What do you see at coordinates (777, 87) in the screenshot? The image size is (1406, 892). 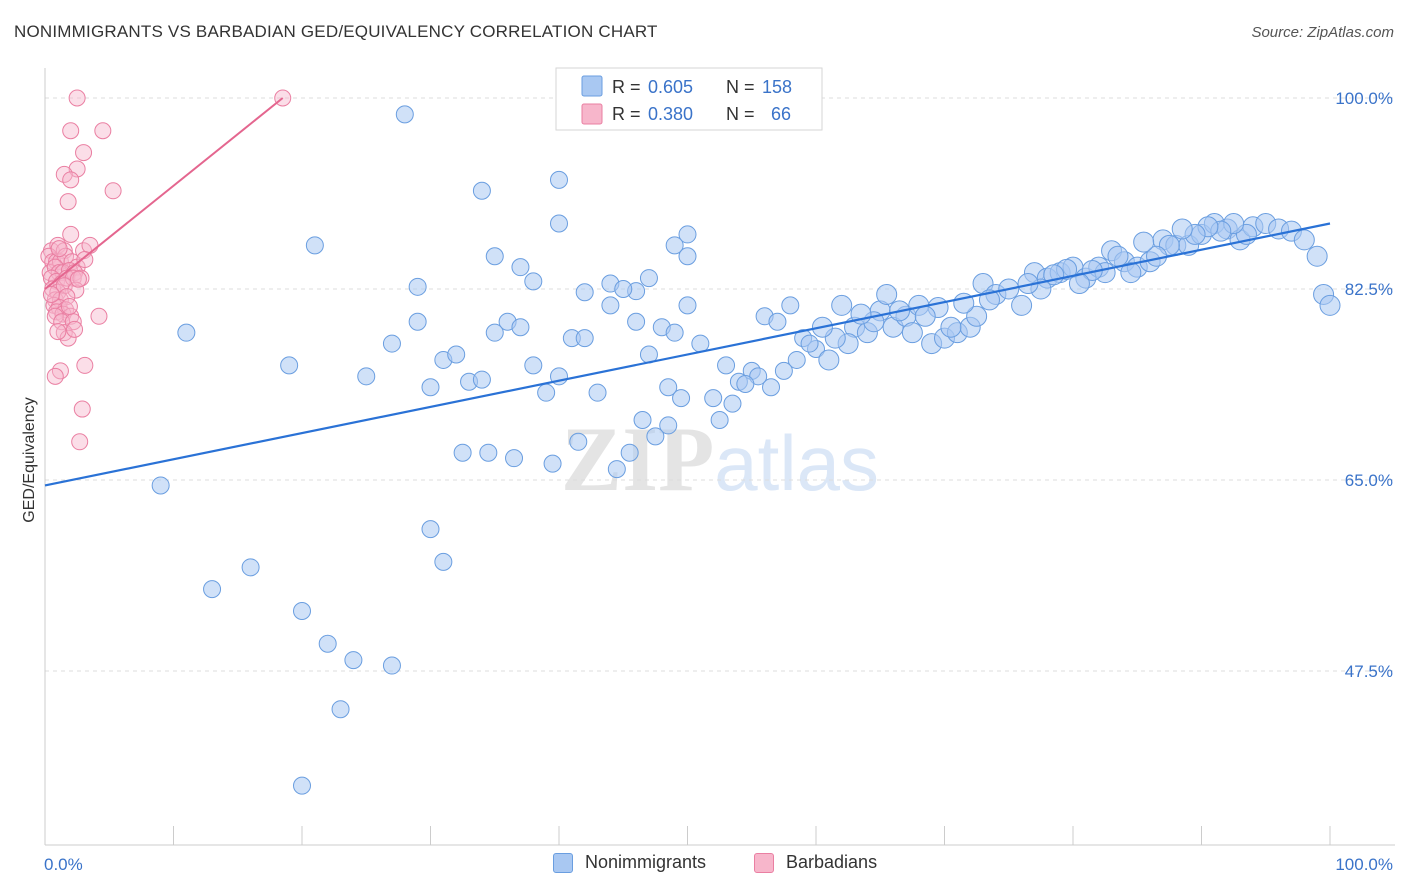 I see `legend-n-value-1: 158` at bounding box center [777, 87].